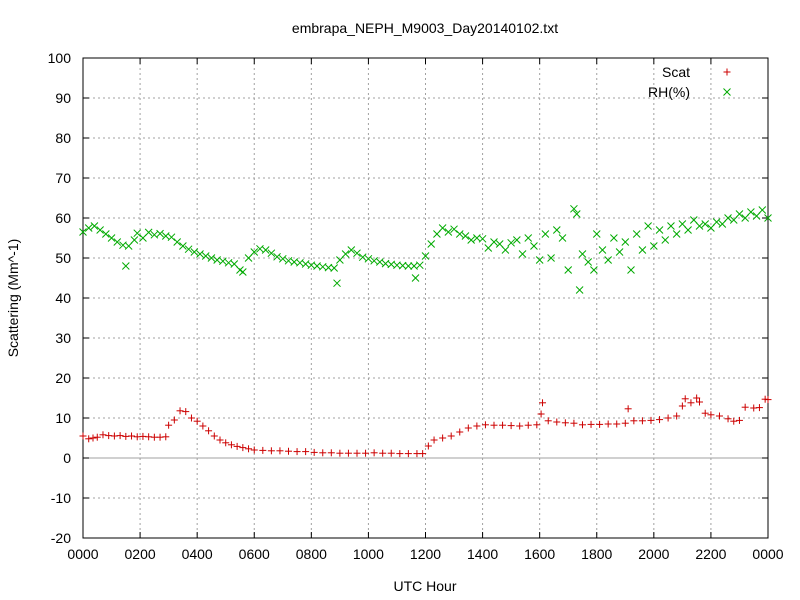  I want to click on y-tick-label: 100, so click(60, 58).